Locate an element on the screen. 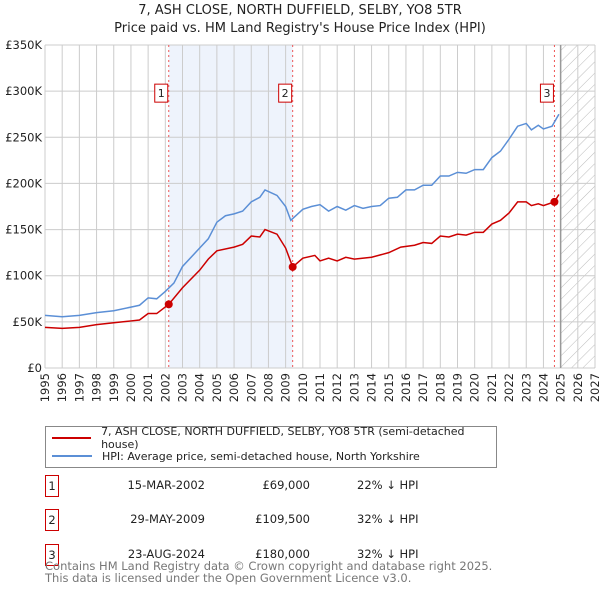 This screenshot has width=600, height=590. x-tick-label: 2022 is located at coordinates (509, 387).